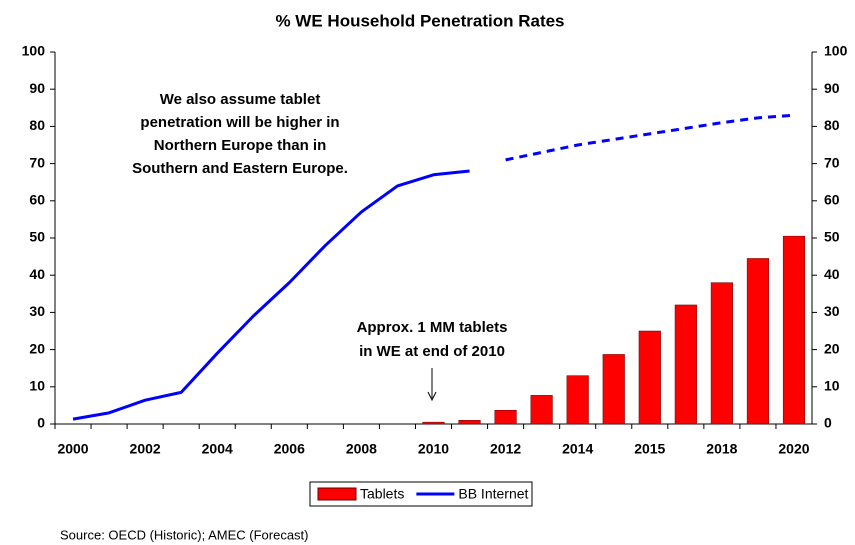 This screenshot has height=545, width=855. Describe the element at coordinates (832, 348) in the screenshot. I see `y2-tick-label: 20` at that location.